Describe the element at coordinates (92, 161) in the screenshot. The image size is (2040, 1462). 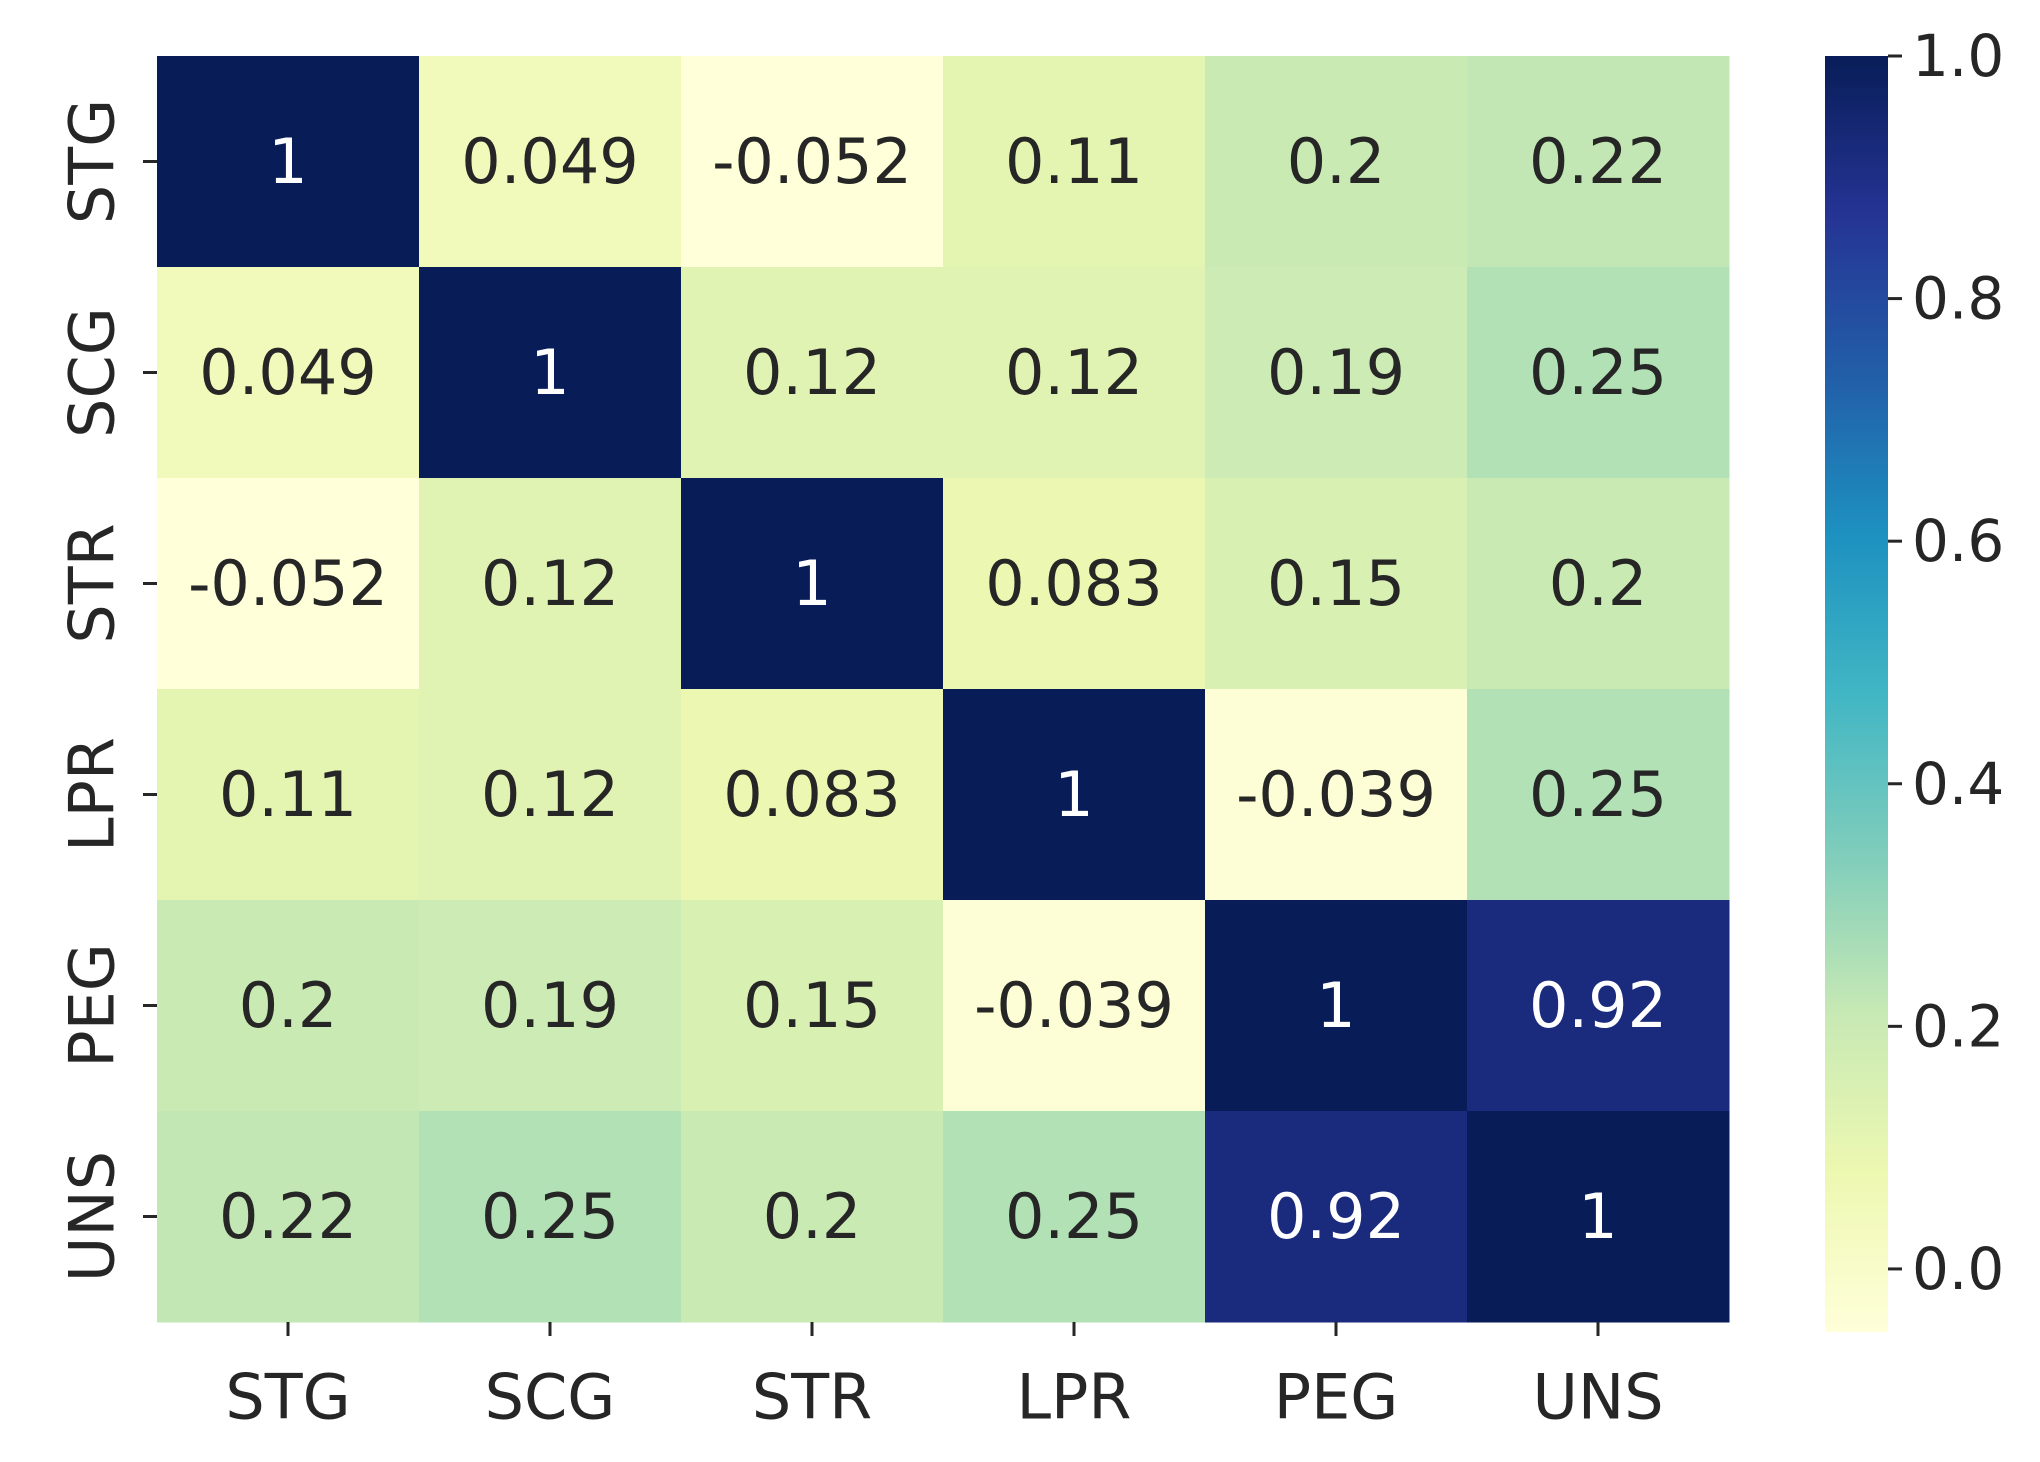
I see `y-tick-label-stg: STG` at that location.